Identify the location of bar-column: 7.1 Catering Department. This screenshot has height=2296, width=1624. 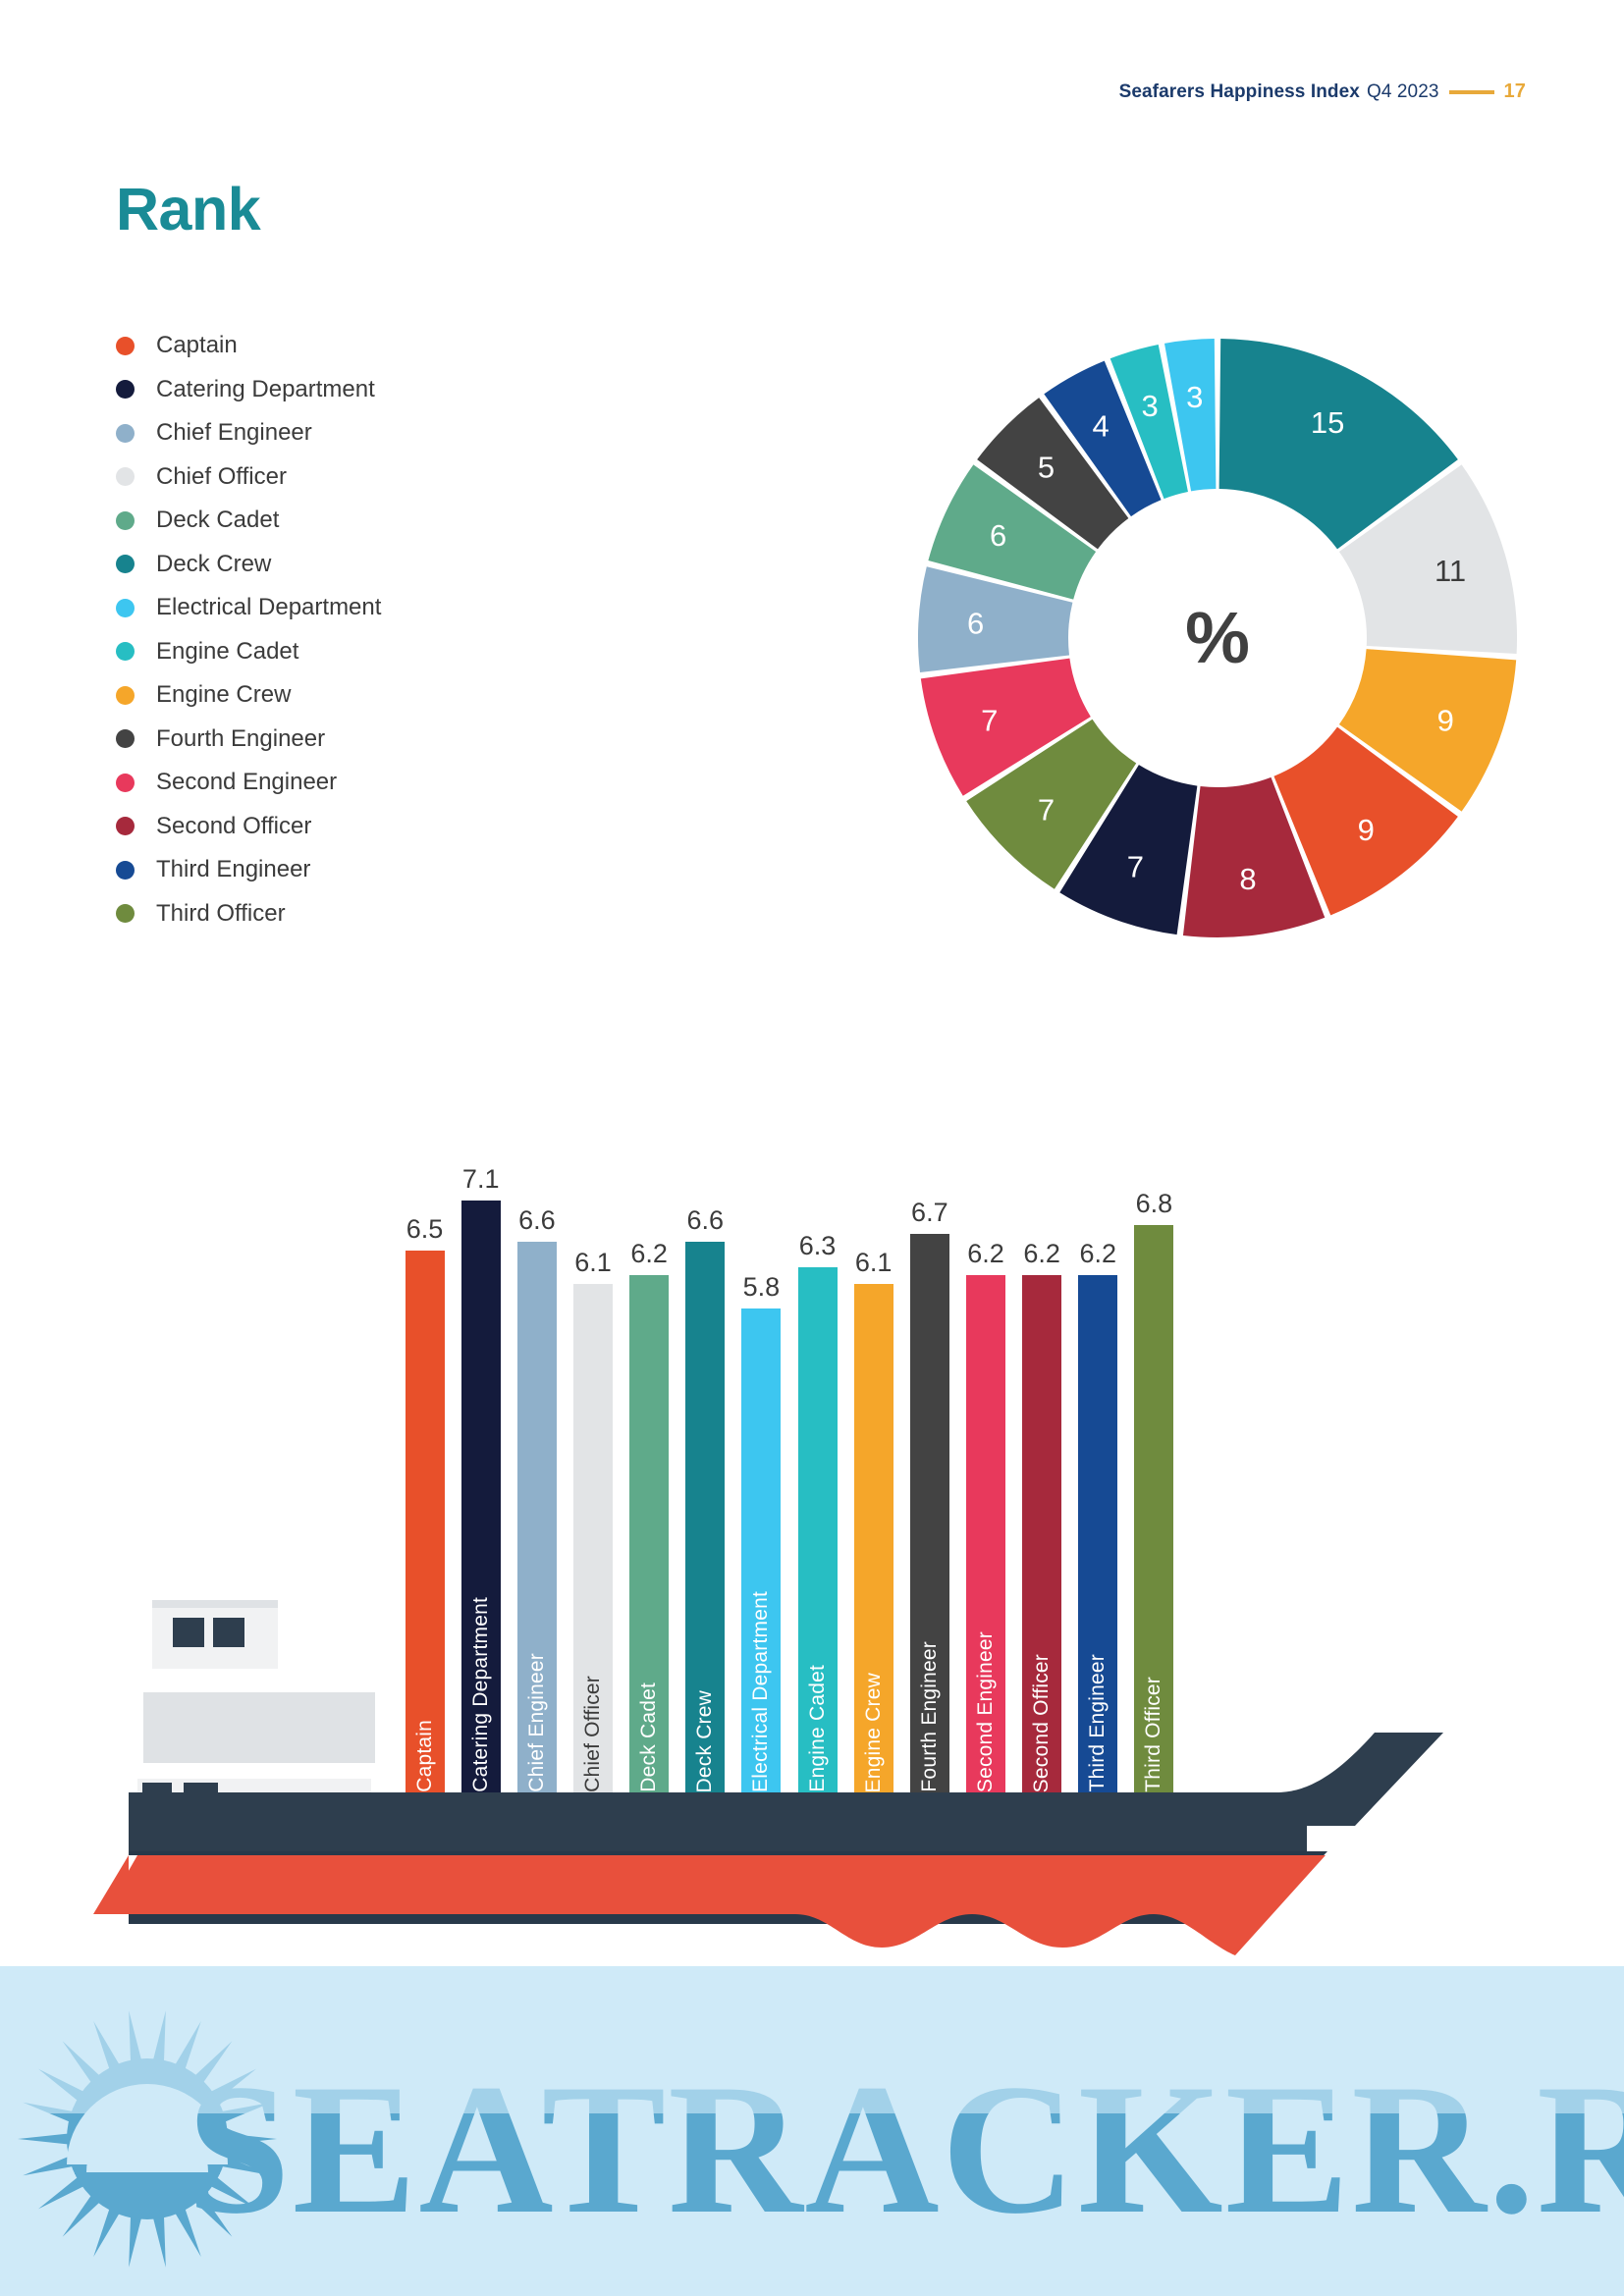
(481, 1475).